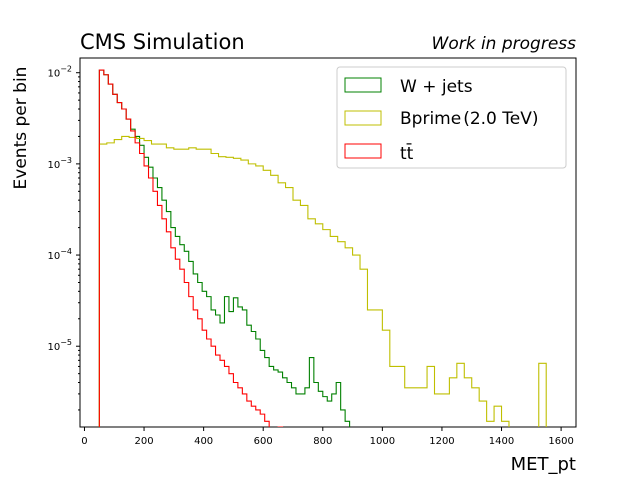  I want to click on y-tick-label: 10⁻⁵, so click(59, 345).